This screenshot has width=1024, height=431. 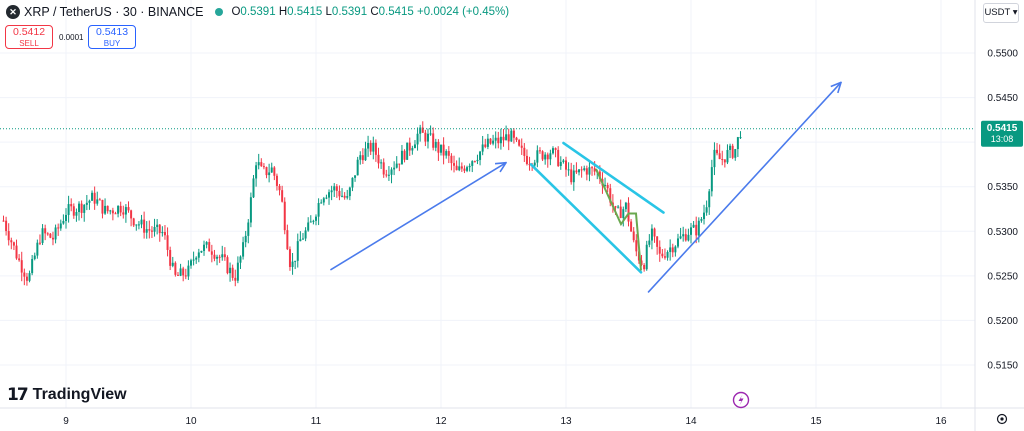 I want to click on tradingview-logo: 17 TradingView, so click(x=67, y=395).